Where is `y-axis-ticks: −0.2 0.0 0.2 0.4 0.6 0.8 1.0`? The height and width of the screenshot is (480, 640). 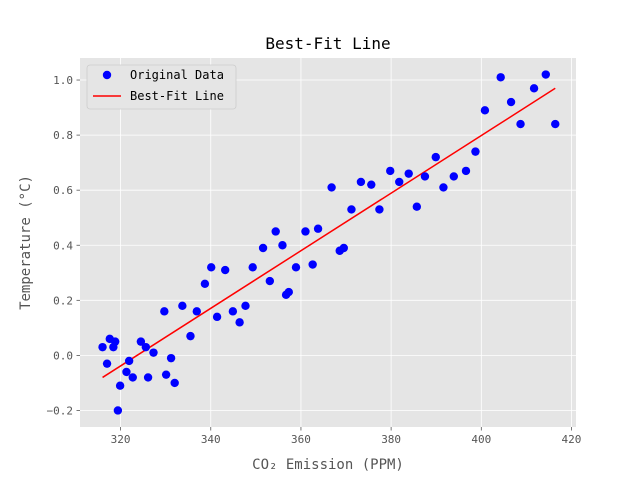 y-axis-ticks: −0.2 0.0 0.2 0.4 0.6 0.8 1.0 is located at coordinates (63, 245).